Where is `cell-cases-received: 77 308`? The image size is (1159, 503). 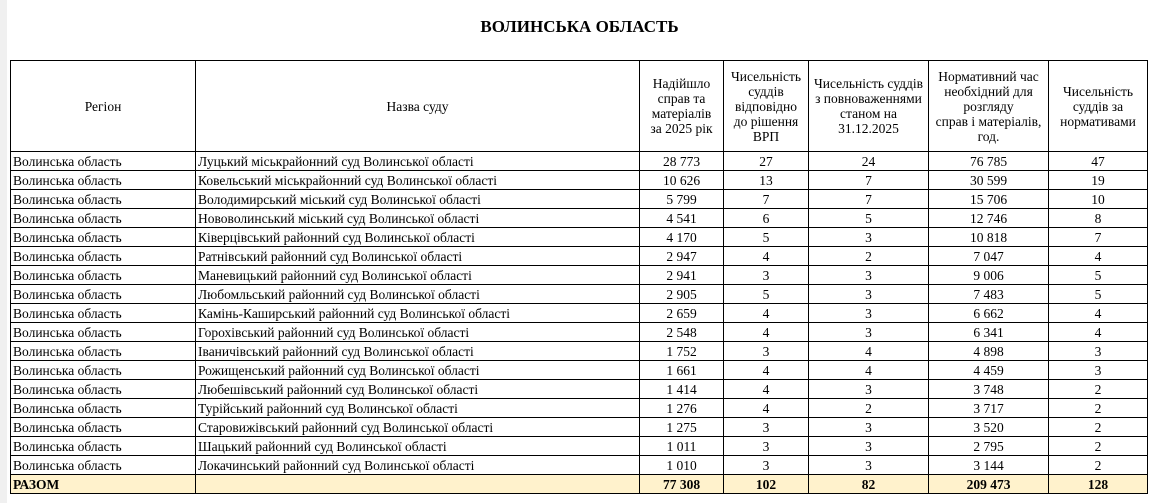 cell-cases-received: 77 308 is located at coordinates (681, 484).